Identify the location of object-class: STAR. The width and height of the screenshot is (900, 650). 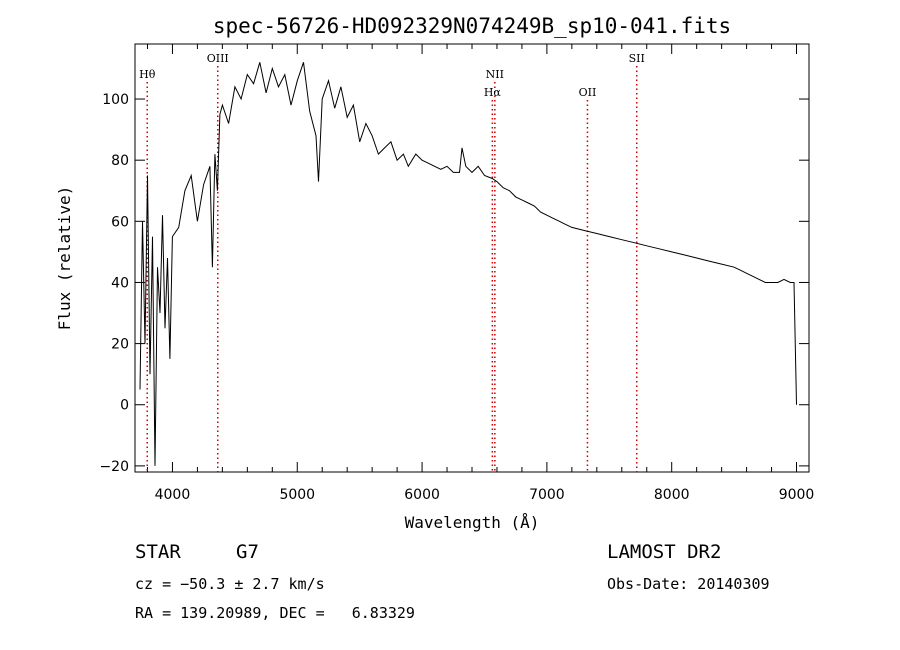
(158, 552).